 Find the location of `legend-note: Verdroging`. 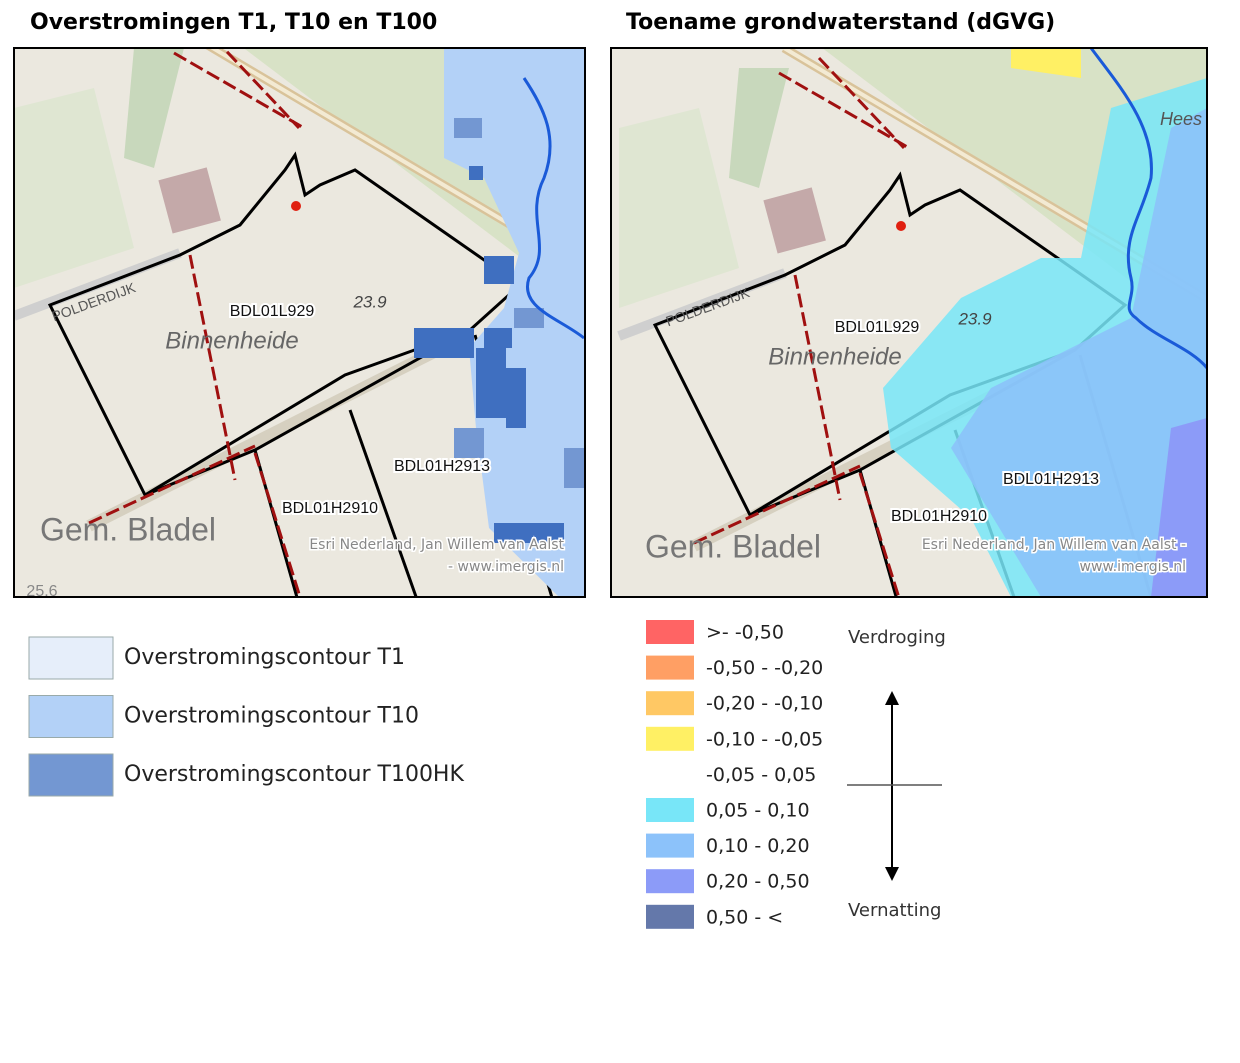

legend-note: Verdroging is located at coordinates (897, 637).